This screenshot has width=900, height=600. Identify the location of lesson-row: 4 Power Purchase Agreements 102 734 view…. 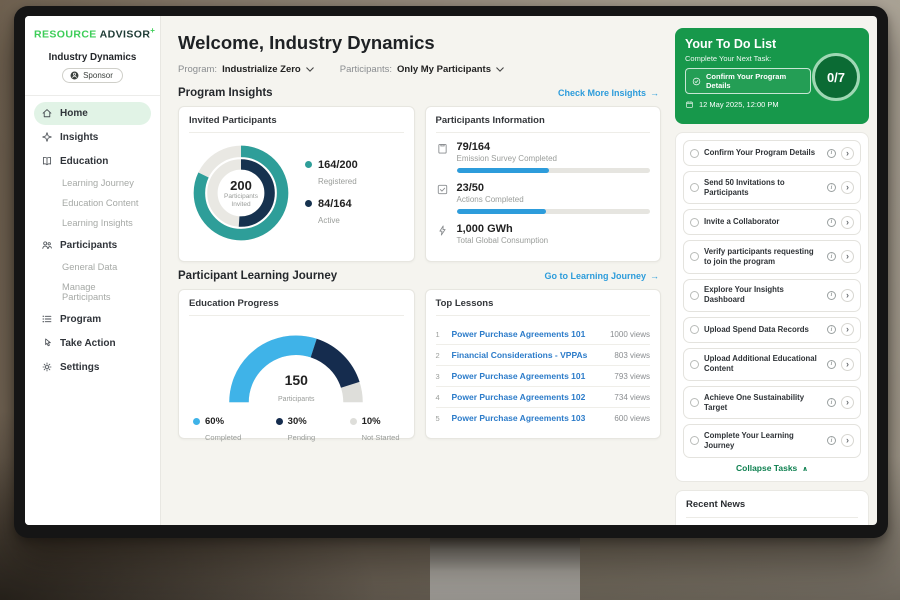
(542, 397).